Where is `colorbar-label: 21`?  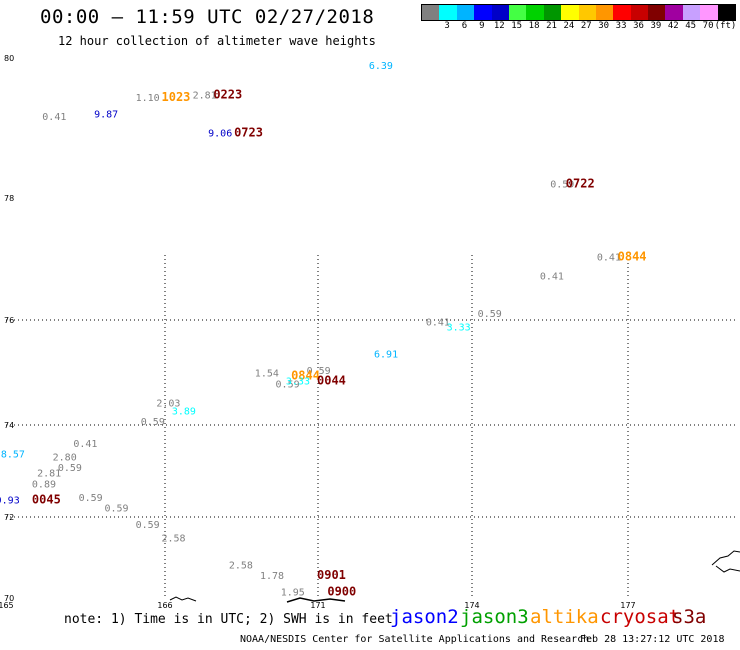 colorbar-label: 21 is located at coordinates (551, 26).